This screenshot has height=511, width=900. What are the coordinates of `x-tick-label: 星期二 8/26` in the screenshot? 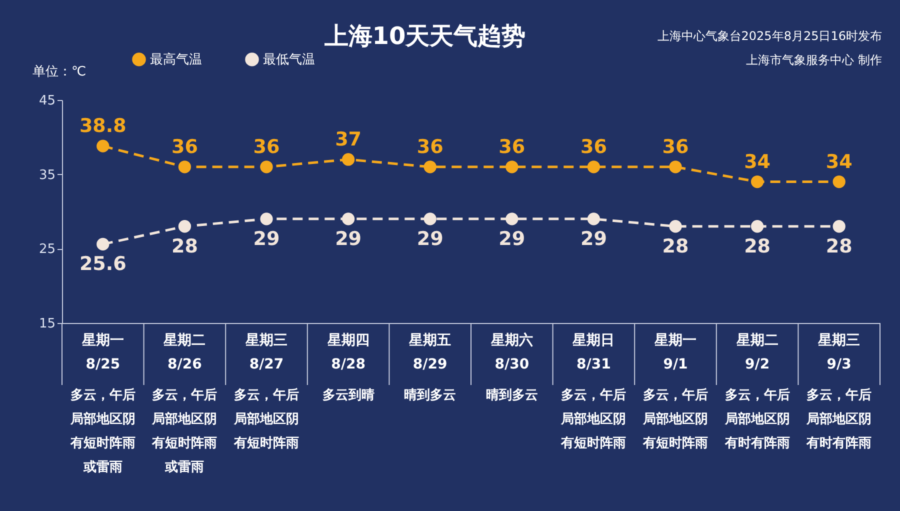 It's located at (184, 352).